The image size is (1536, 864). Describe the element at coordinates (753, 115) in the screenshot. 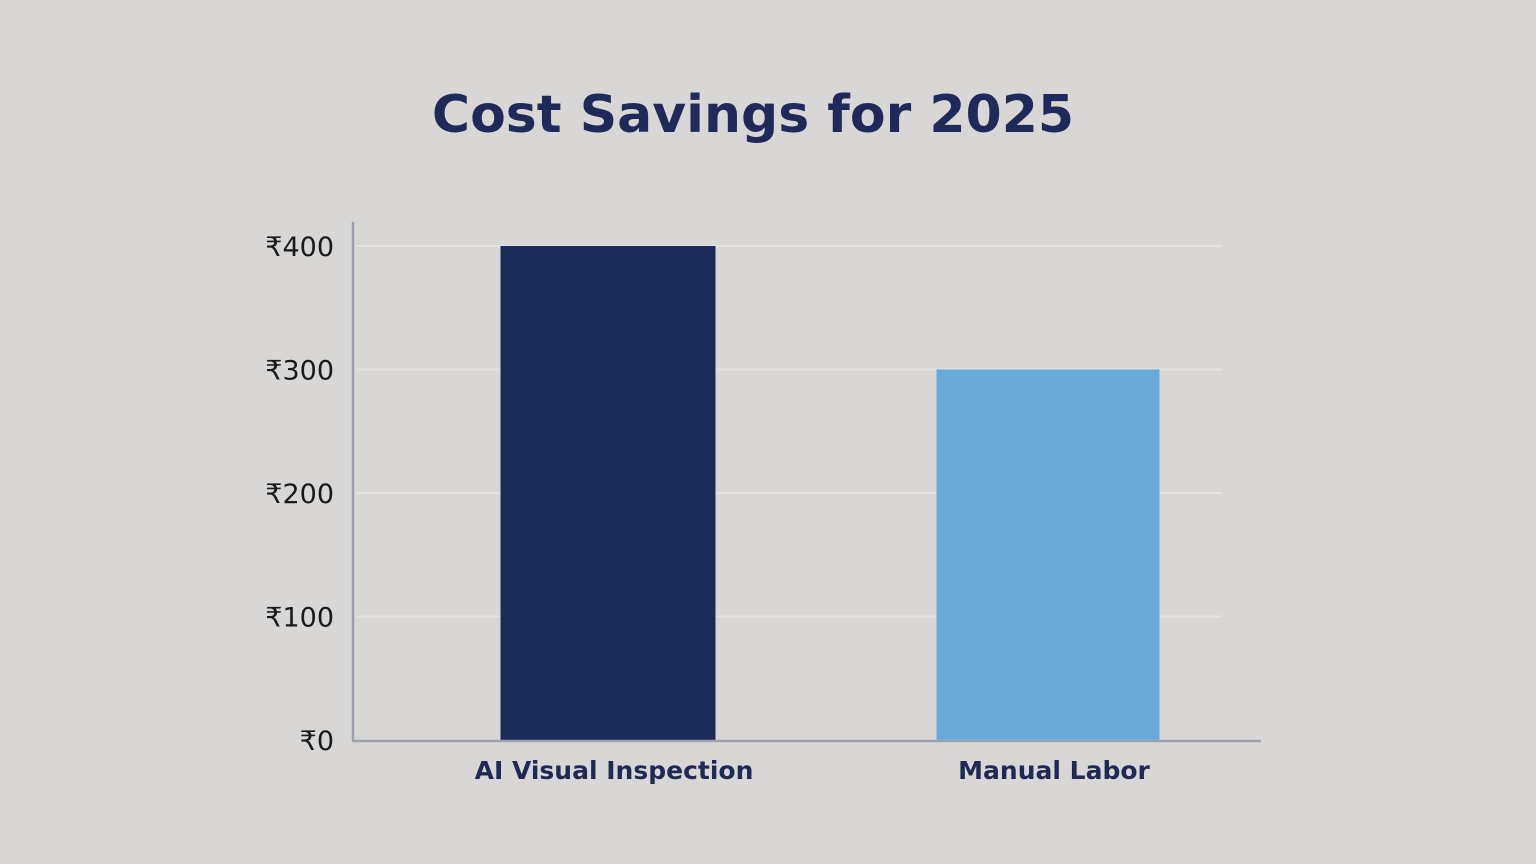

I see `chart-title: Cost Savings for 2025` at that location.